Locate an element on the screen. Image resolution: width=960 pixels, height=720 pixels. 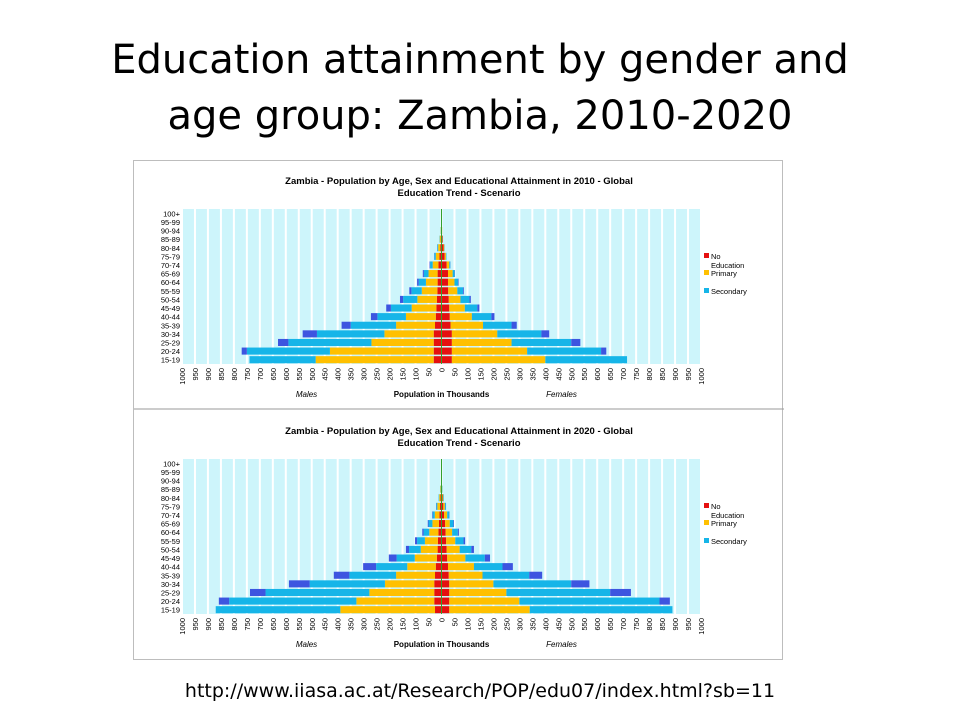
chart1-x-tick-label: 650 is located at coordinates (273, 374).